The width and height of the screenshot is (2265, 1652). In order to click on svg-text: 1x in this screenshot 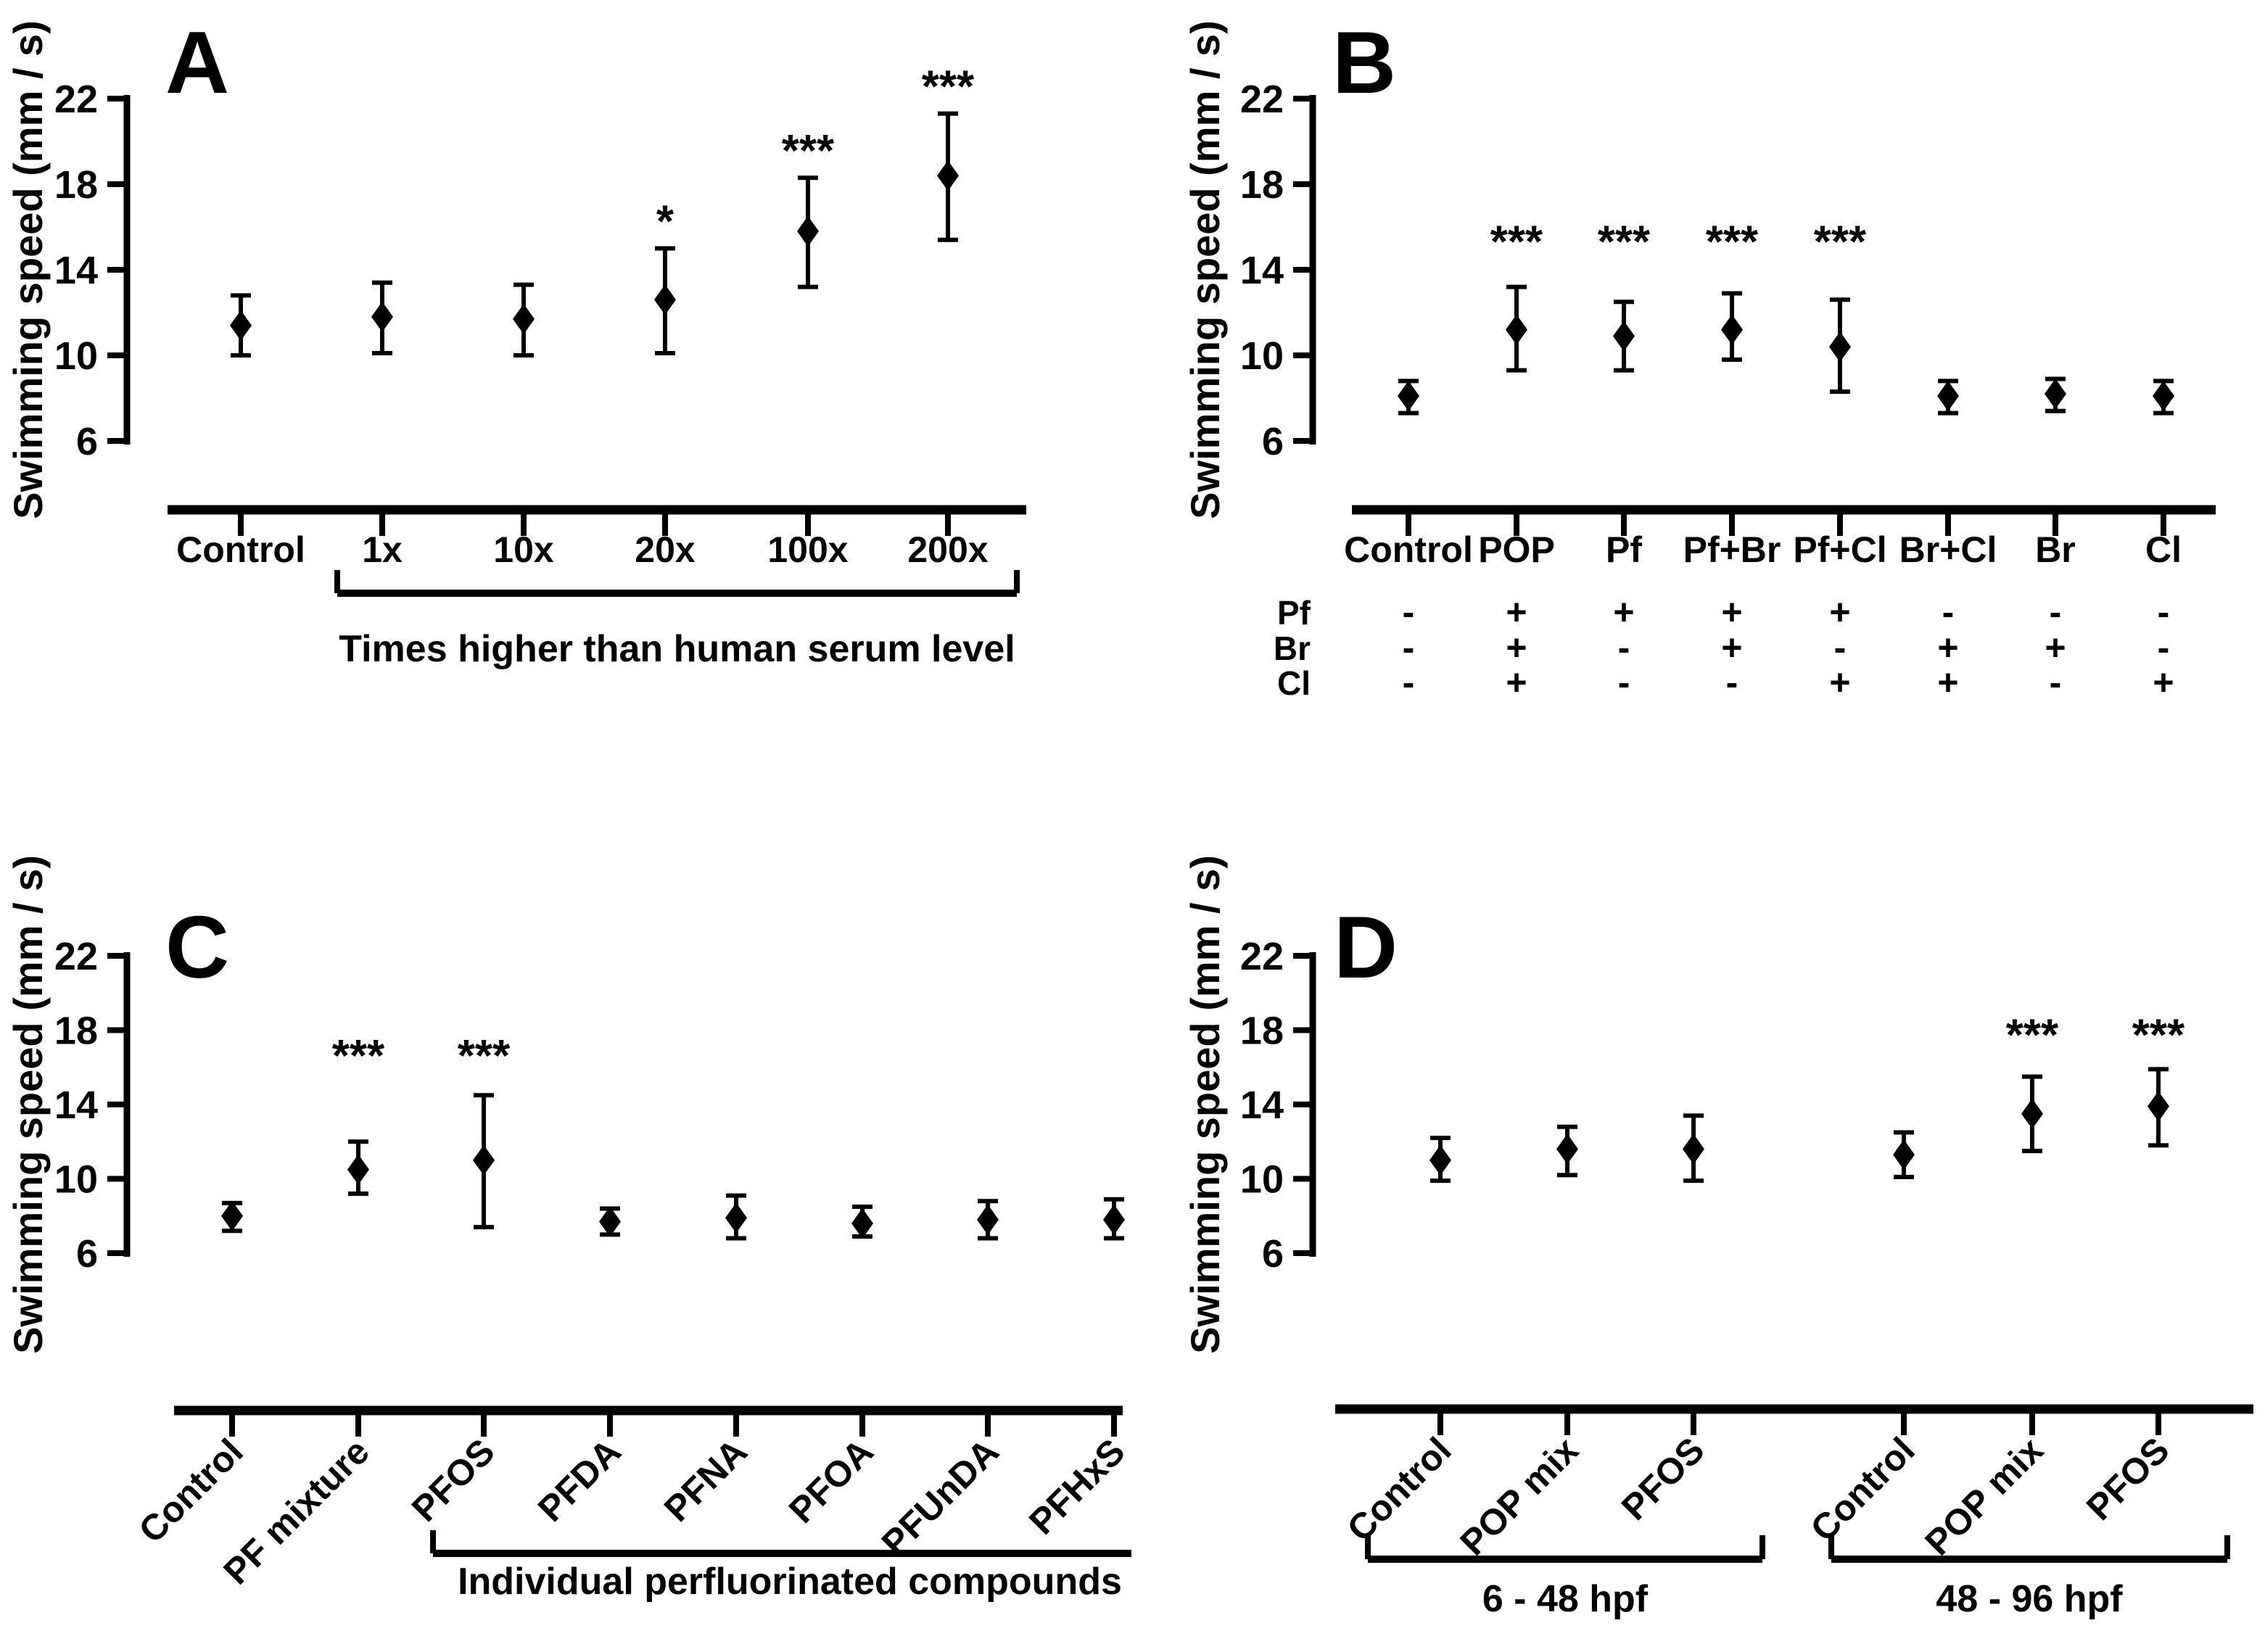, I will do `click(382, 549)`.